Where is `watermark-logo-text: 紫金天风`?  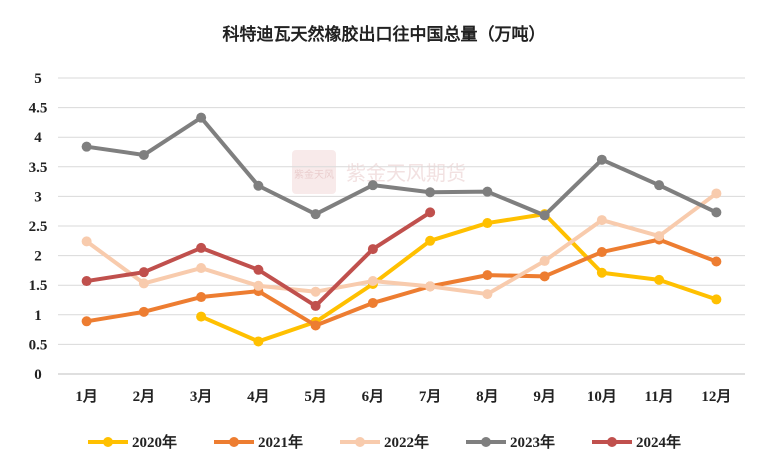
watermark-logo-text: 紫金天风 is located at coordinates (314, 174).